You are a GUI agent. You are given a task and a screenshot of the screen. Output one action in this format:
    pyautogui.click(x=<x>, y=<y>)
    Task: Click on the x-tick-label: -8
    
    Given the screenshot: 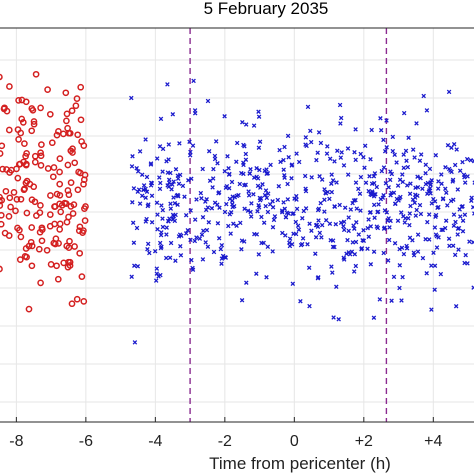 What is the action you would take?
    pyautogui.click(x=16, y=441)
    